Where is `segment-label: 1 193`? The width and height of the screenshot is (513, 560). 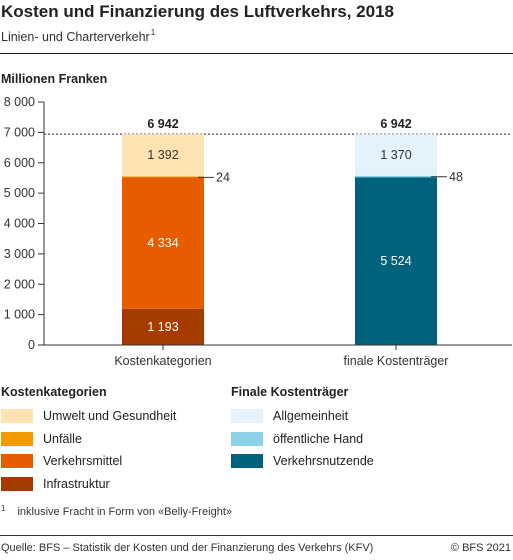
segment-label: 1 193 is located at coordinates (162, 327).